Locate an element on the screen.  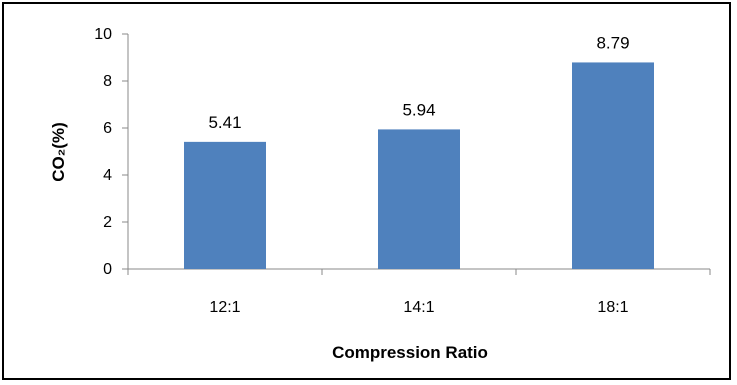
data-label: 8.79 is located at coordinates (612, 42).